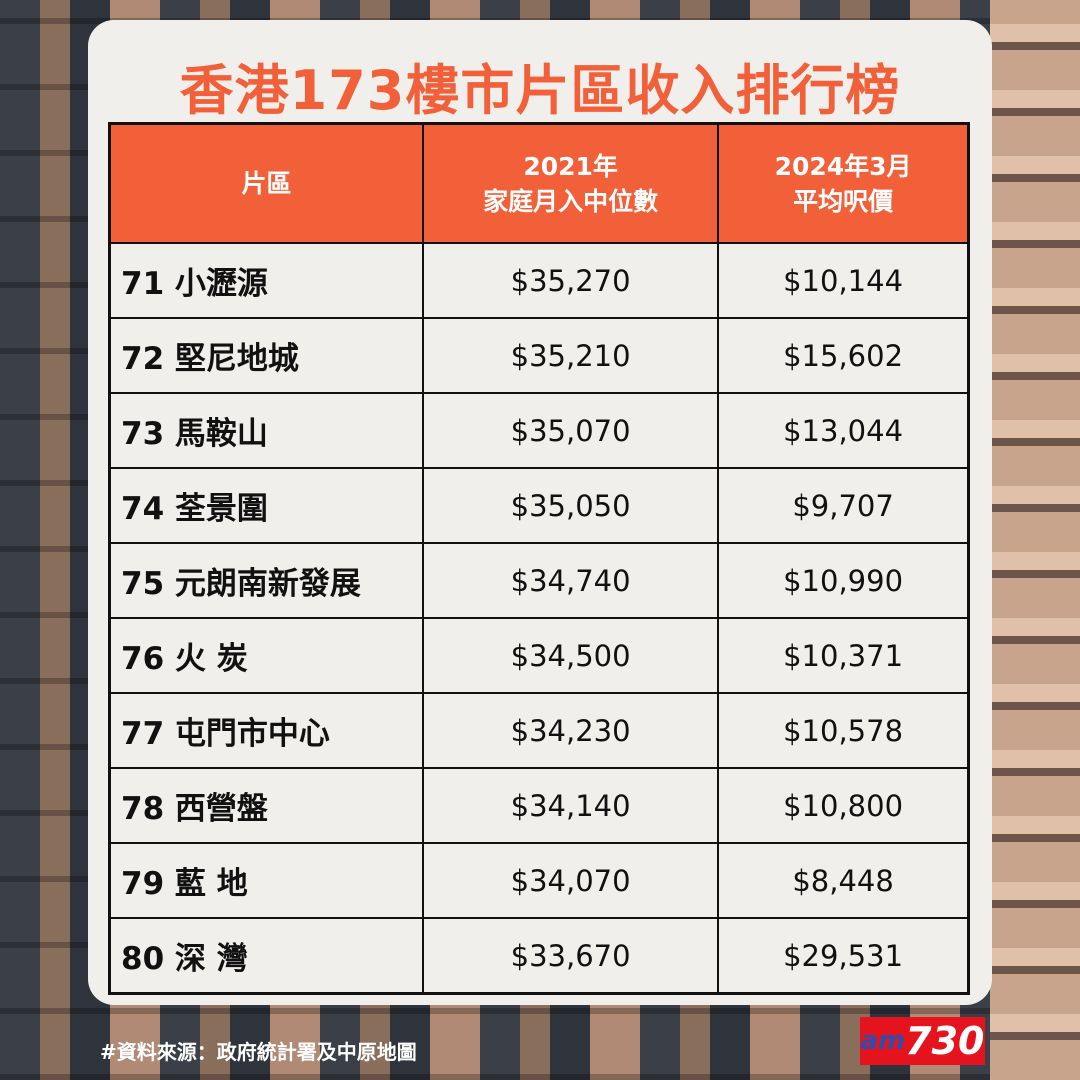 Image resolution: width=1080 pixels, height=1080 pixels. I want to click on income-cell: $35,210, so click(571, 355).